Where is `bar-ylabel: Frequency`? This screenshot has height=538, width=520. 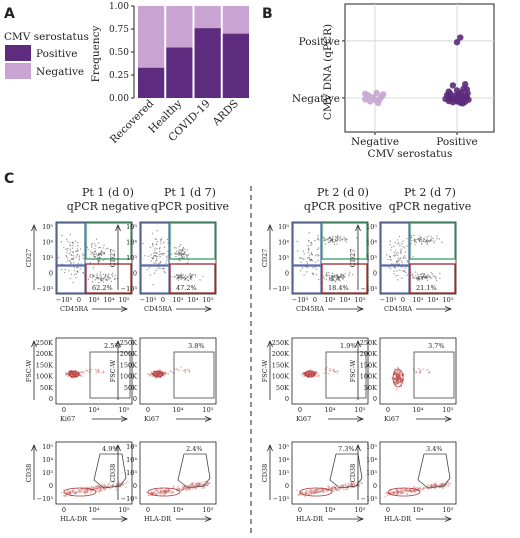
bar-ylabel: Frequency is located at coordinates (96, 54).